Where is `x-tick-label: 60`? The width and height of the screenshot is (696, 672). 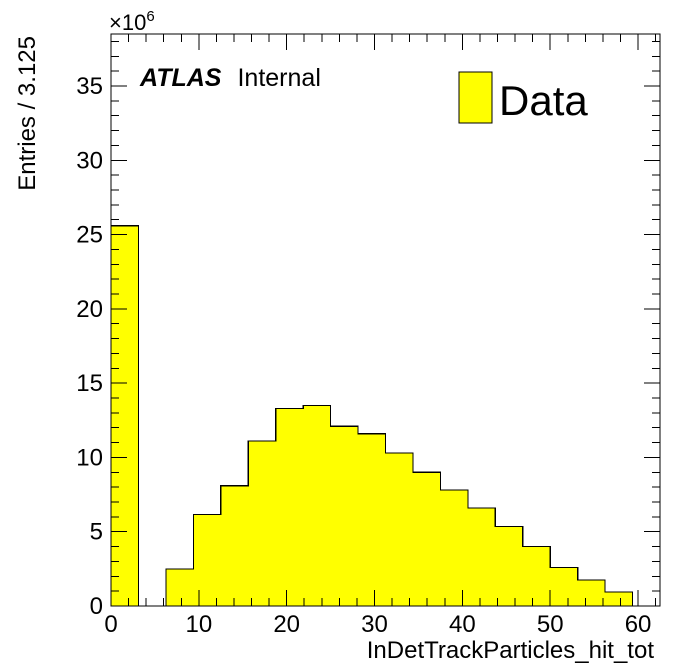 x-tick-label: 60 is located at coordinates (638, 624).